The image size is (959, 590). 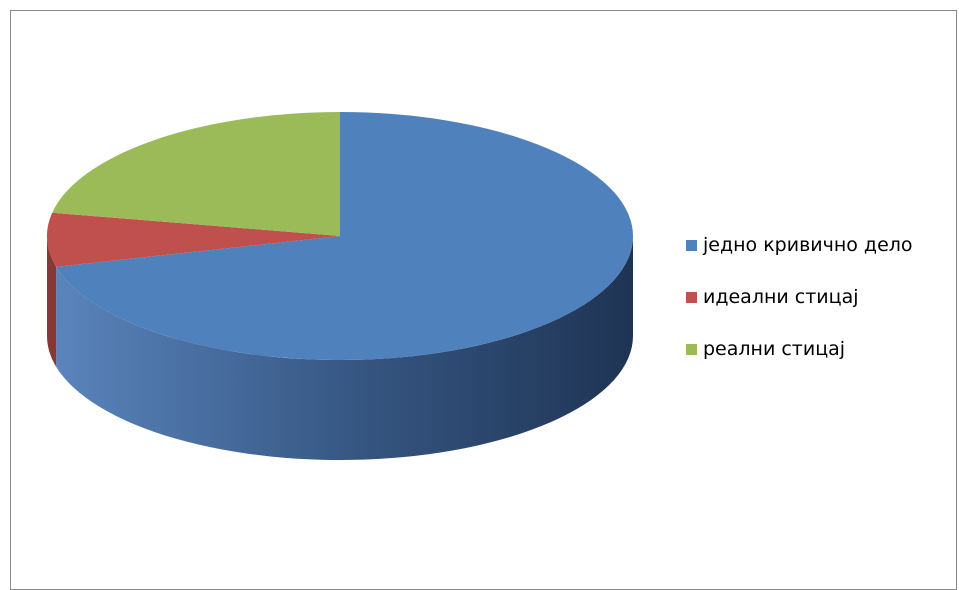 I want to click on legend-item-2: реални стицај, so click(x=799, y=349).